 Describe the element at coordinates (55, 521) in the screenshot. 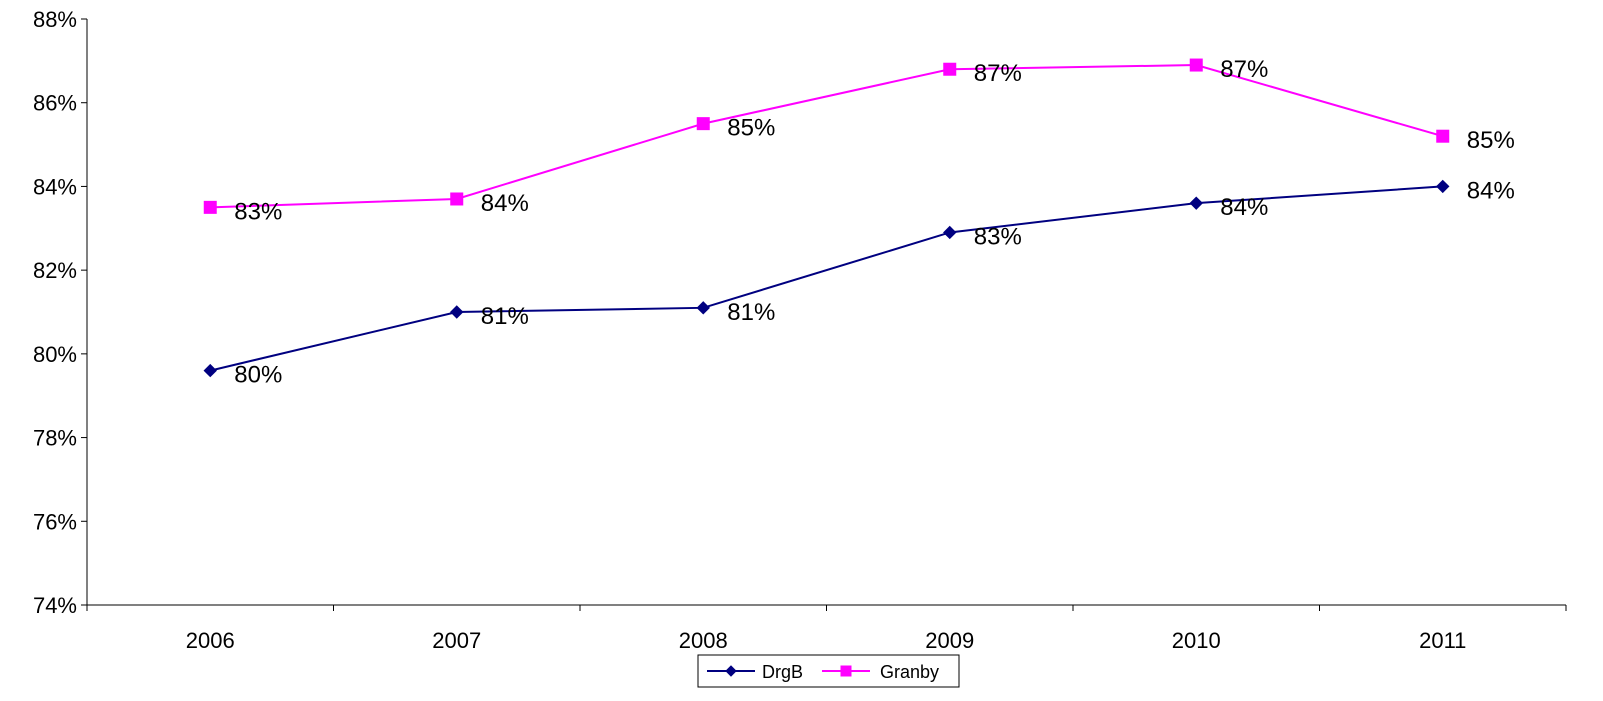

I see `y-tick-label: 76%` at that location.